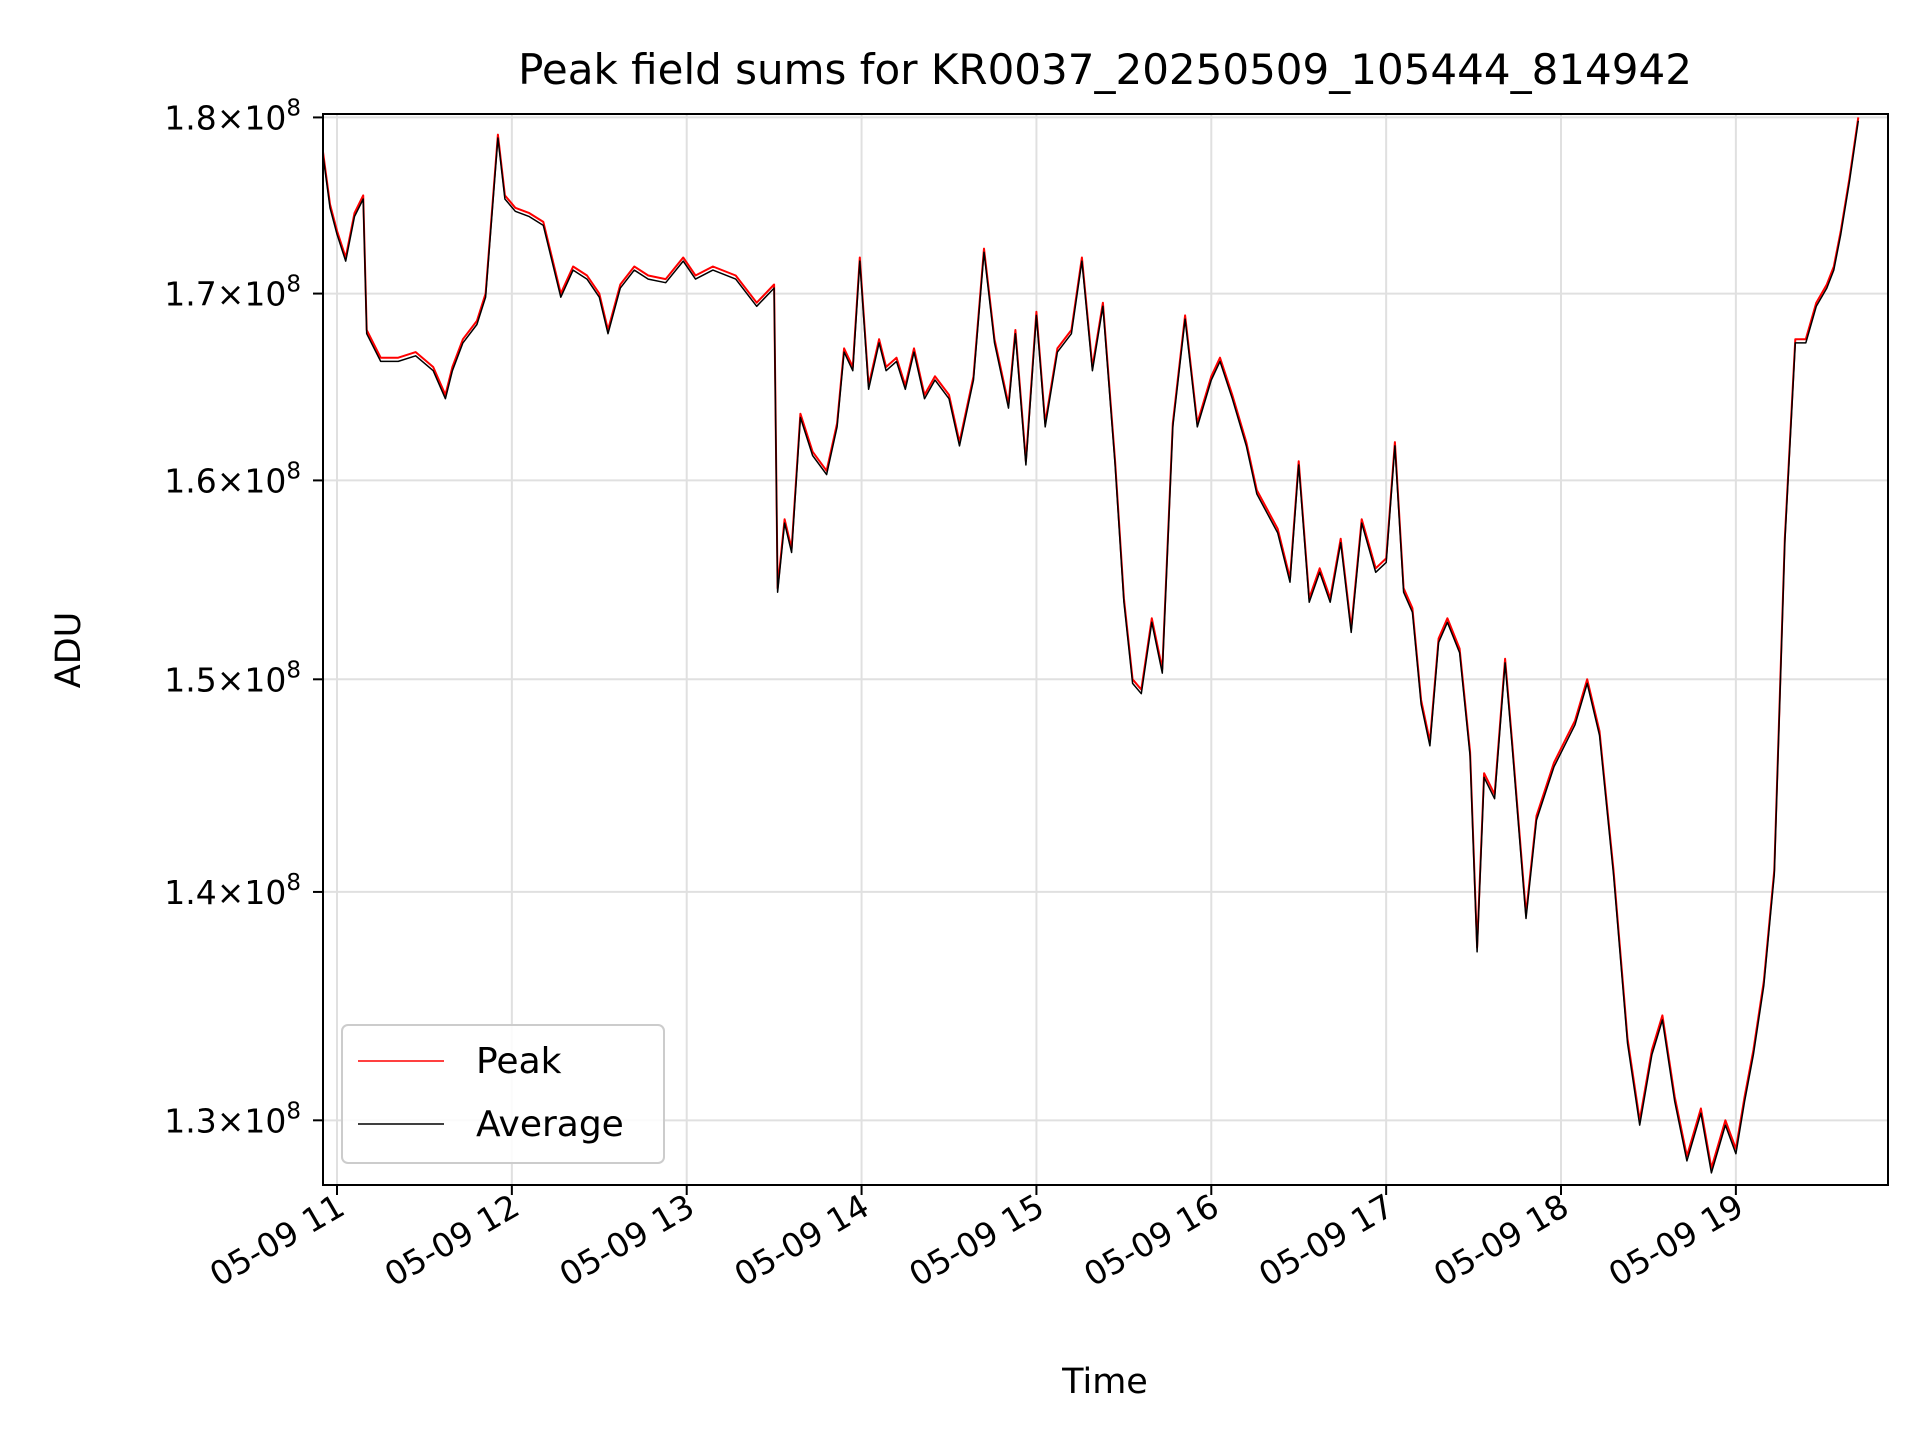 The width and height of the screenshot is (1920, 1440). I want to click on y-tick-label: 1.4×108, so click(232, 891).